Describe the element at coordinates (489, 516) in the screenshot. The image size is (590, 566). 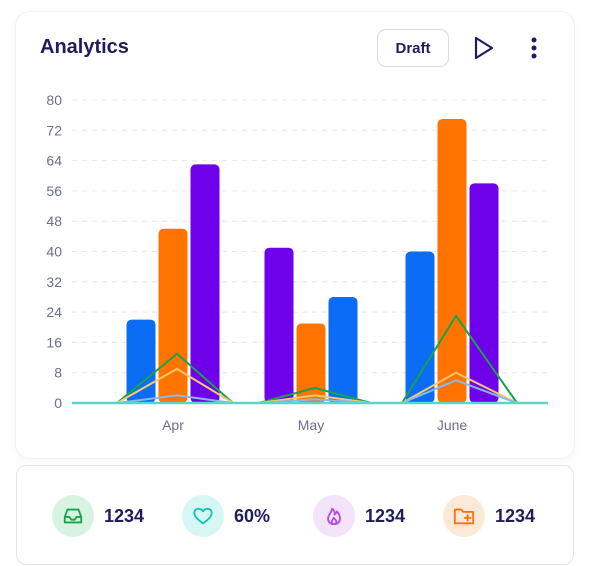
I see `stat-item-folder: 1234` at that location.